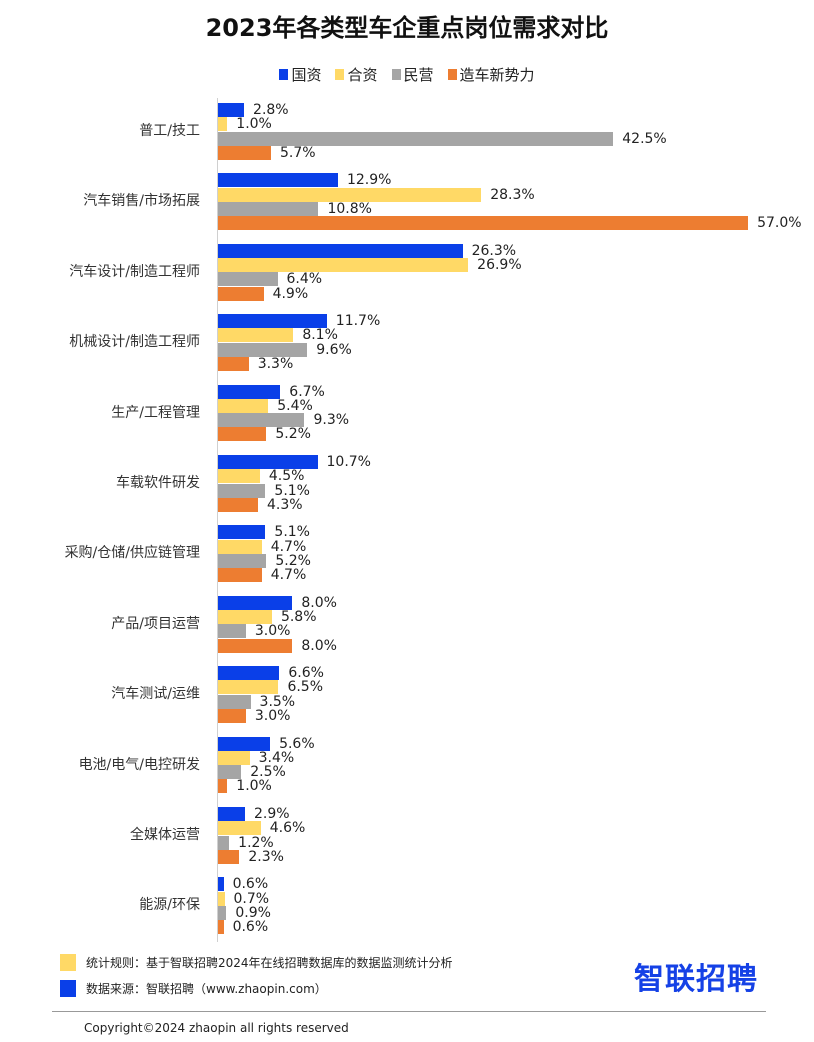 The height and width of the screenshot is (1042, 814). Describe the element at coordinates (251, 856) in the screenshot. I see `bar-row: 2.3%` at that location.